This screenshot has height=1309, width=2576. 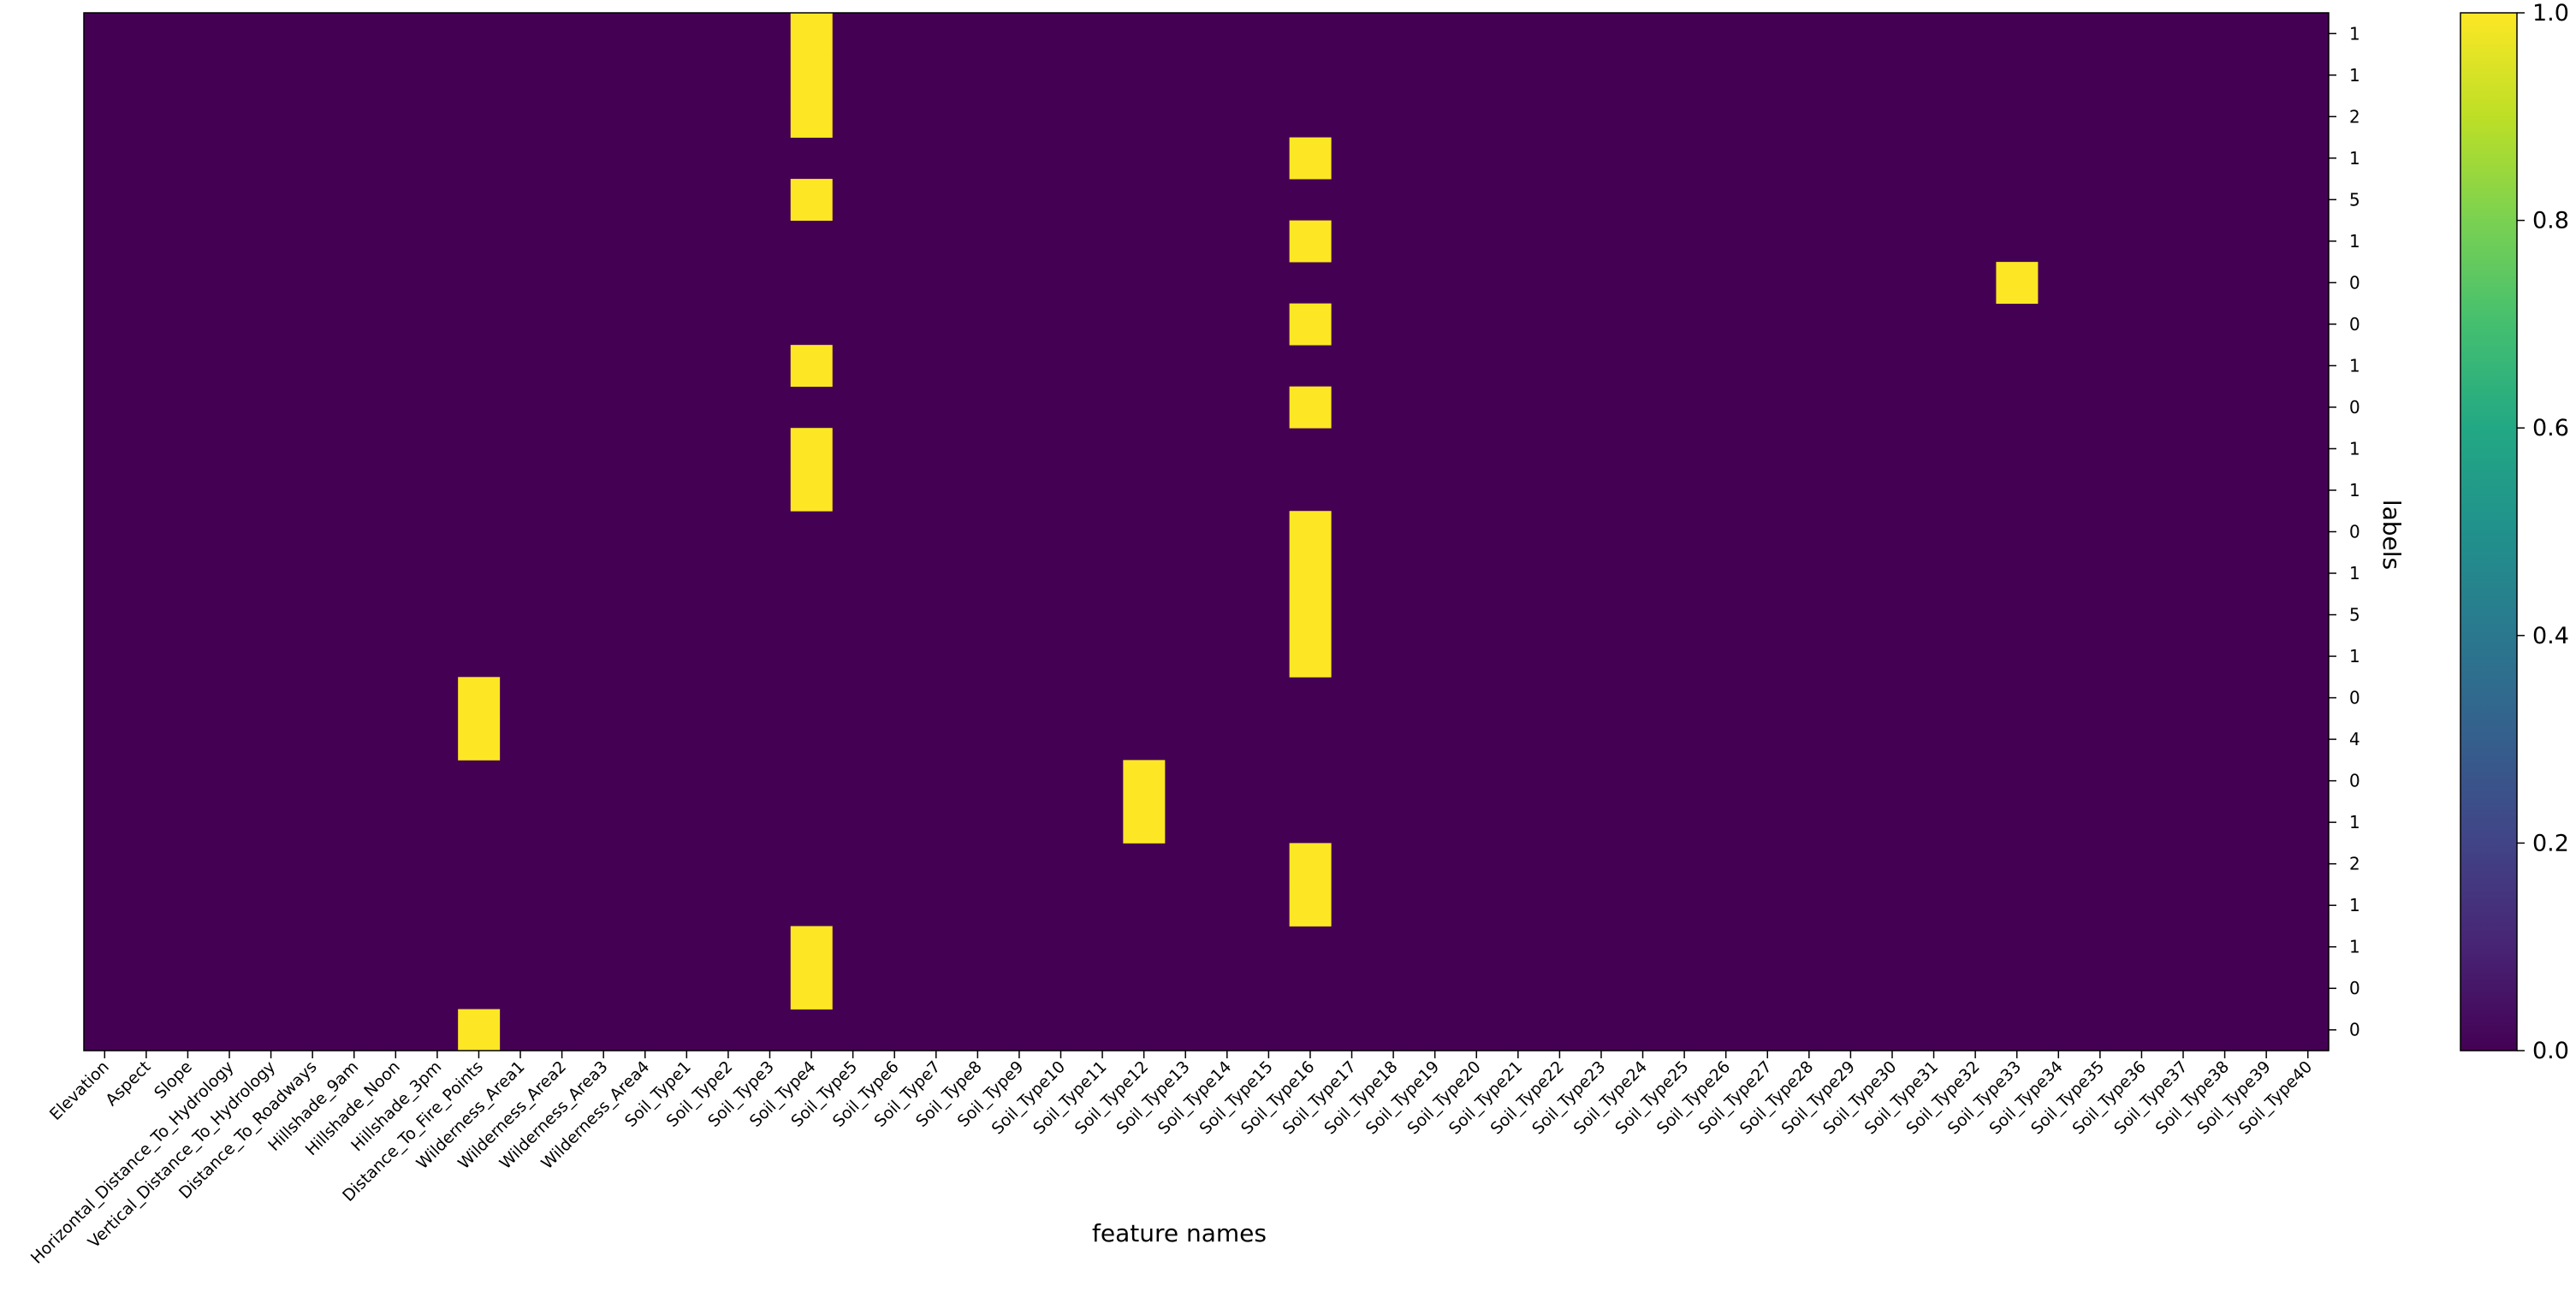 I want to click on x-axis-label: feature names, so click(x=1179, y=1233).